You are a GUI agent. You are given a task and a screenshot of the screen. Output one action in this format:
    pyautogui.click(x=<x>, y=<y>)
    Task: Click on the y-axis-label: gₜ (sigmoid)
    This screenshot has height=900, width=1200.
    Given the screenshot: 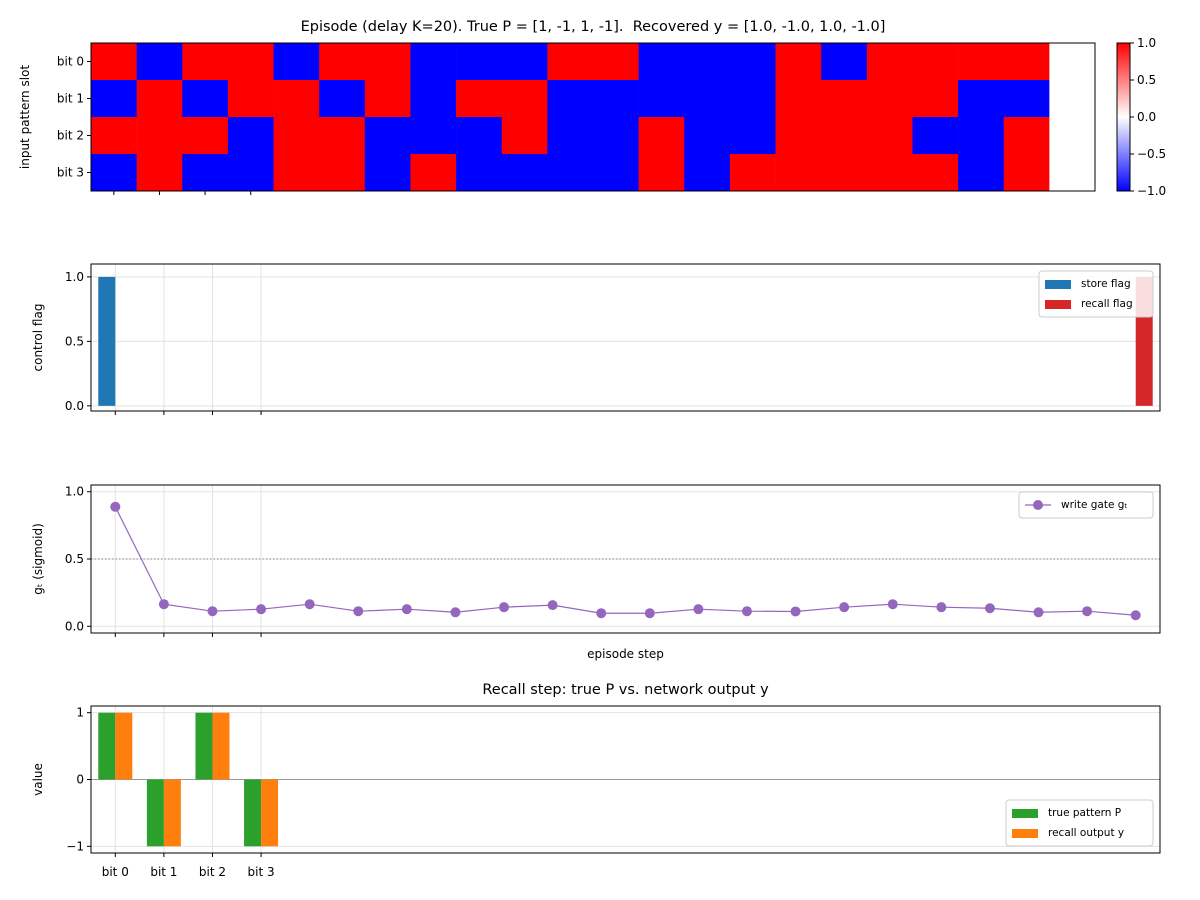 What is the action you would take?
    pyautogui.click(x=38, y=559)
    